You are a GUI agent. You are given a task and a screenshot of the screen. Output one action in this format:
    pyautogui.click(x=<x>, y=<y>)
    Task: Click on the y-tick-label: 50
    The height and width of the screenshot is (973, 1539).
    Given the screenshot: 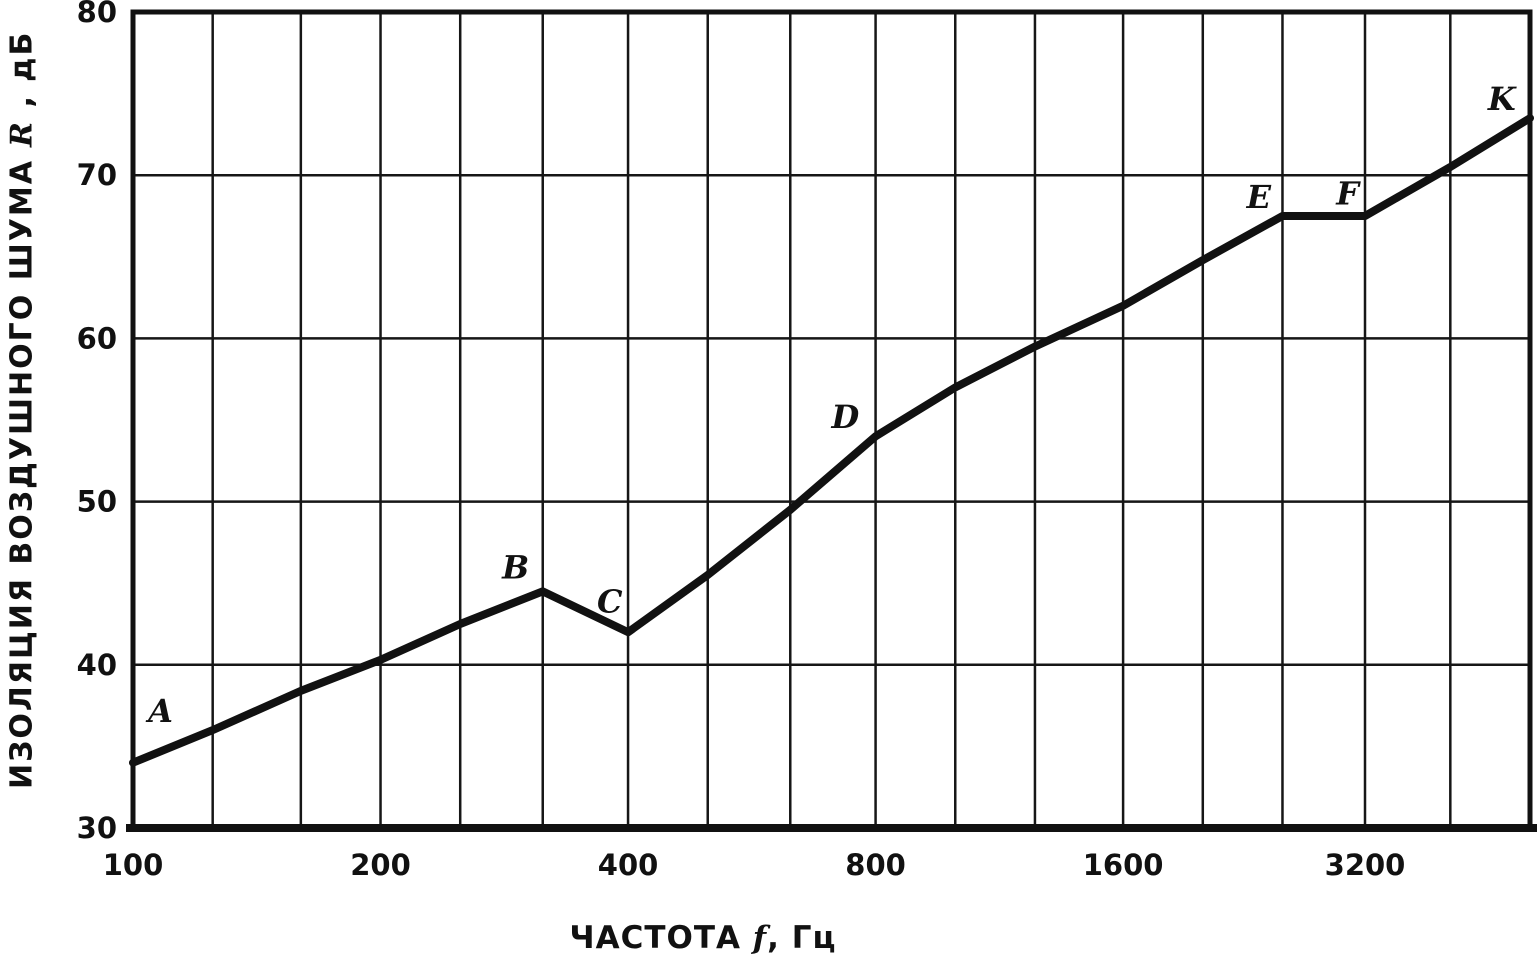 What is the action you would take?
    pyautogui.click(x=97, y=502)
    